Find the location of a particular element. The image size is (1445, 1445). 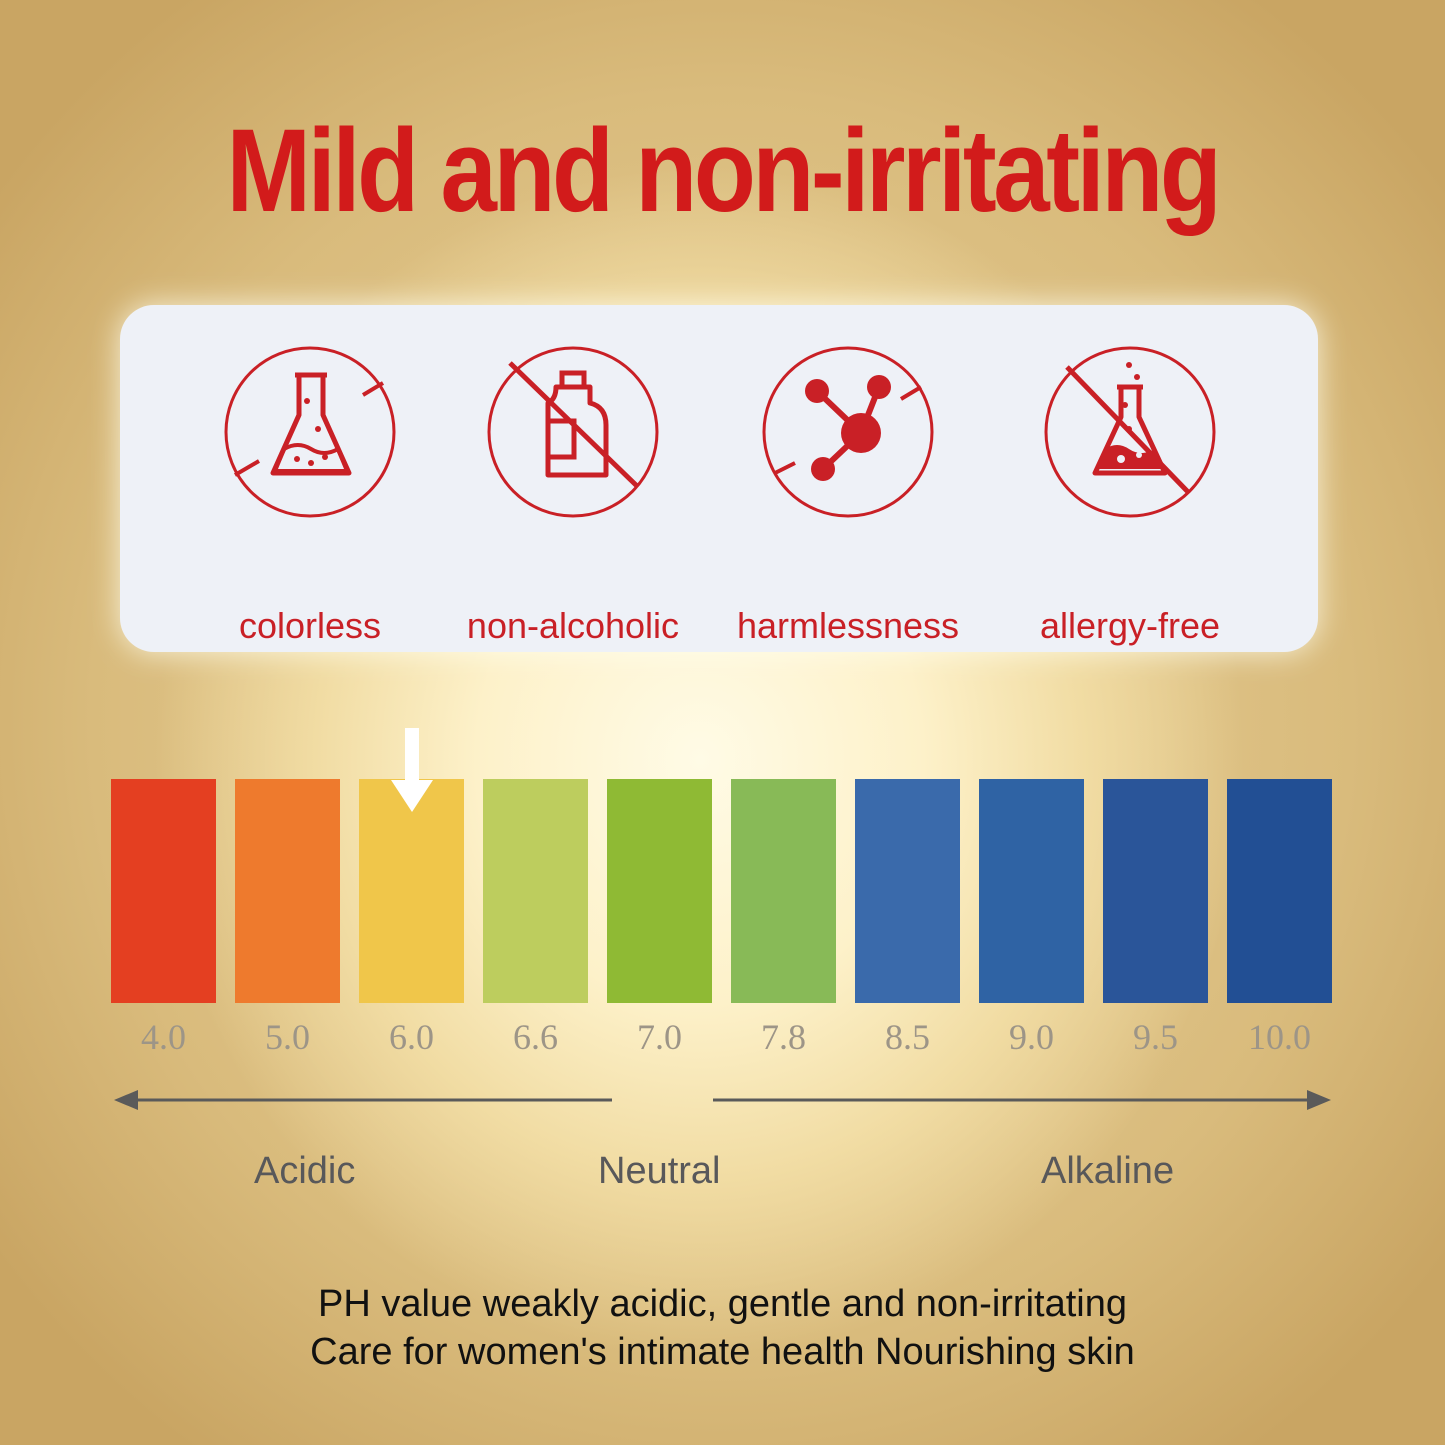

ph-value-label: 9.0 is located at coordinates (1031, 1037).